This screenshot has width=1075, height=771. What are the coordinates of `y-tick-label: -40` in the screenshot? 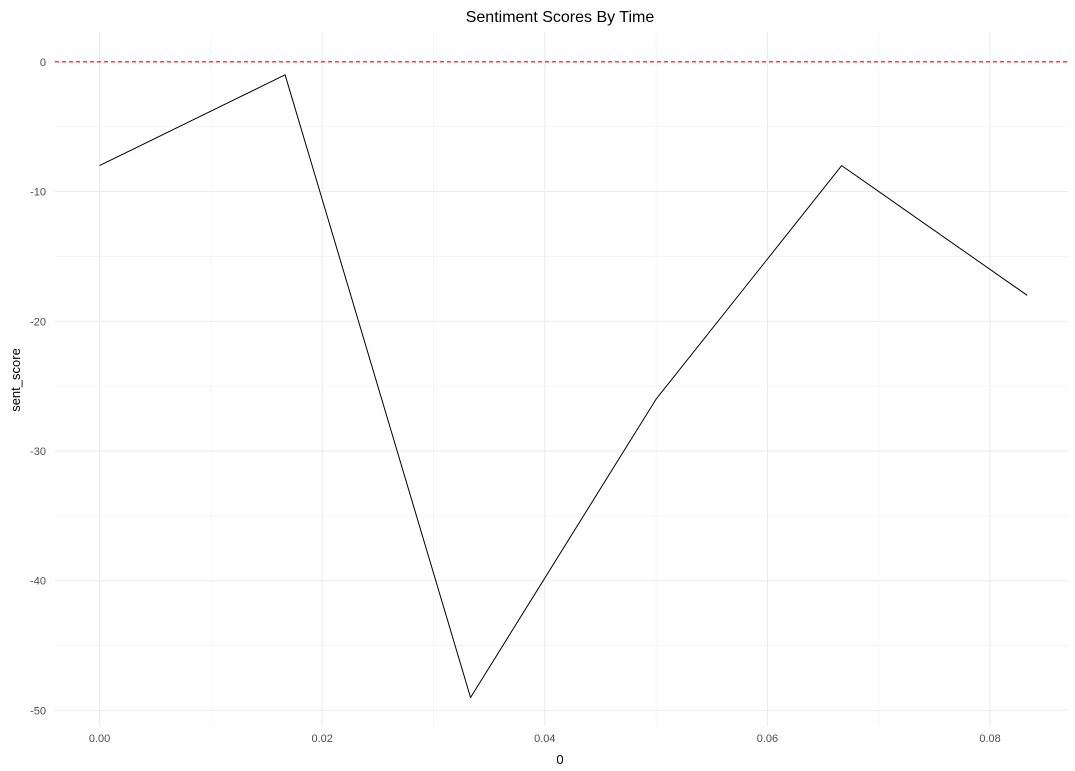 It's located at (38, 582).